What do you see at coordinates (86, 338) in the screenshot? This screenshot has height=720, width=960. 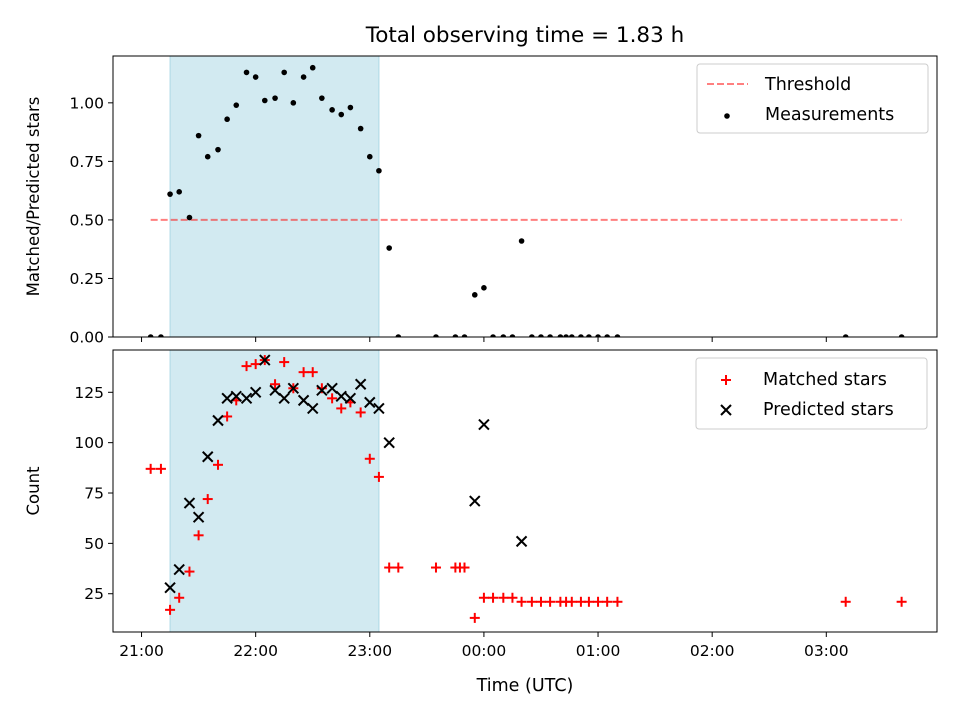 I see `top_panel-y-tick-label: 0.00` at bounding box center [86, 338].